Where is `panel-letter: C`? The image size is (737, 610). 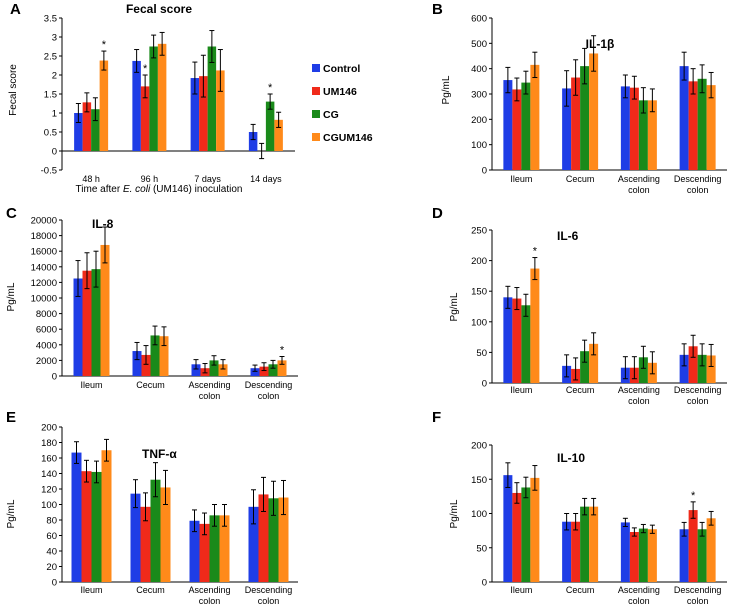 panel-letter: C is located at coordinates (11, 213).